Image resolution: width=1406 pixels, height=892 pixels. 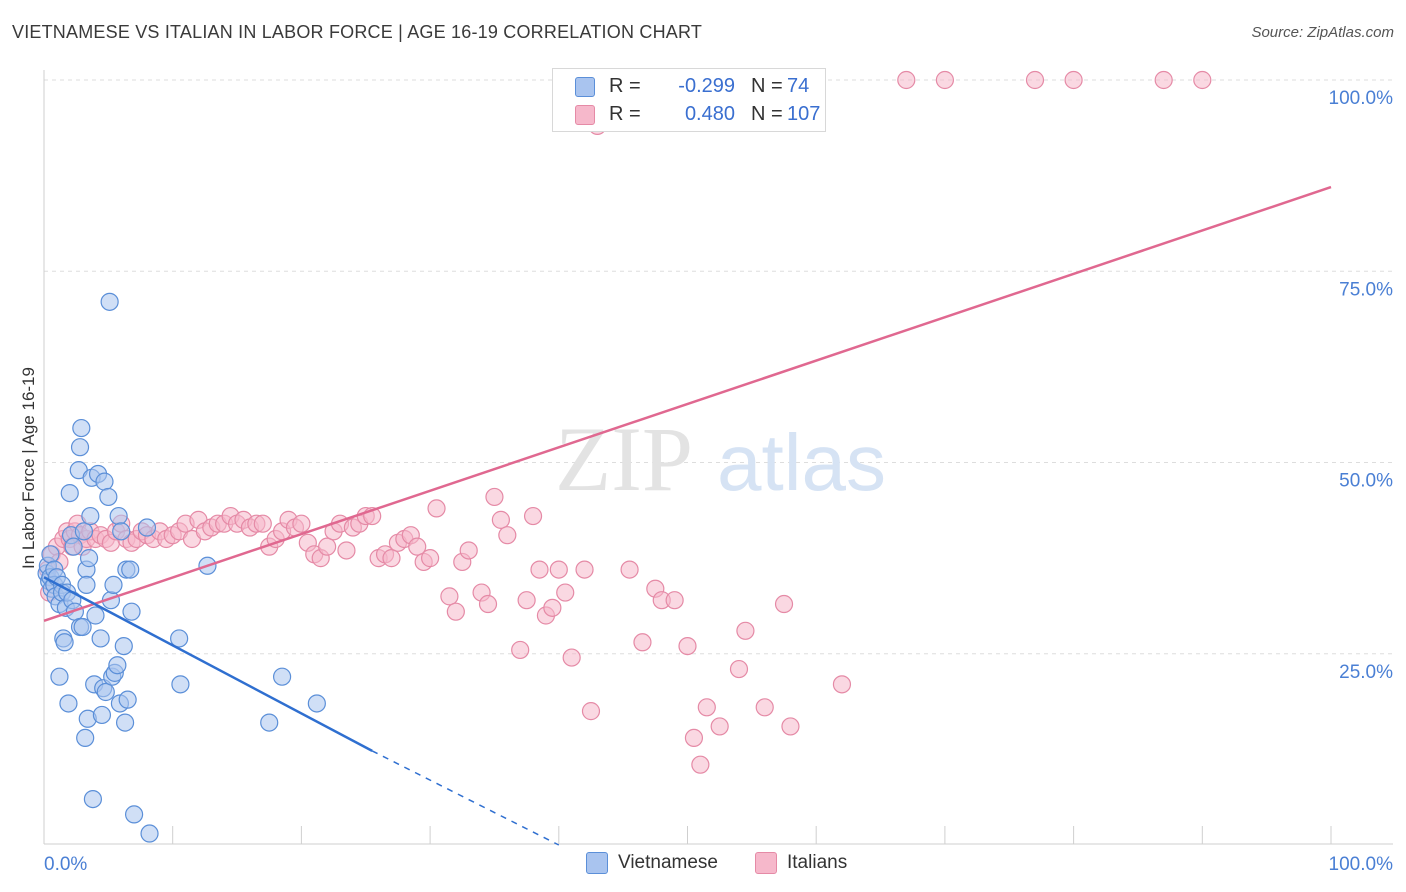 What do you see at coordinates (65, 864) in the screenshot?
I see `x-tick-label: 0.0%` at bounding box center [65, 864].